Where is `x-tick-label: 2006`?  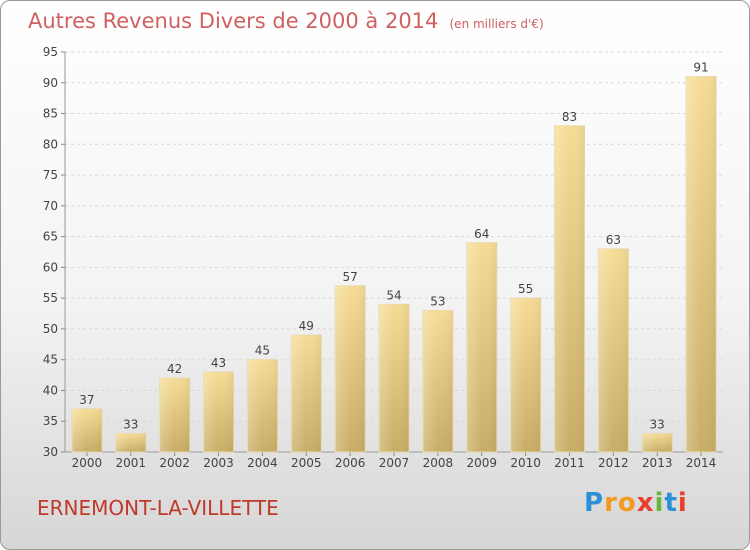
x-tick-label: 2006 is located at coordinates (350, 463).